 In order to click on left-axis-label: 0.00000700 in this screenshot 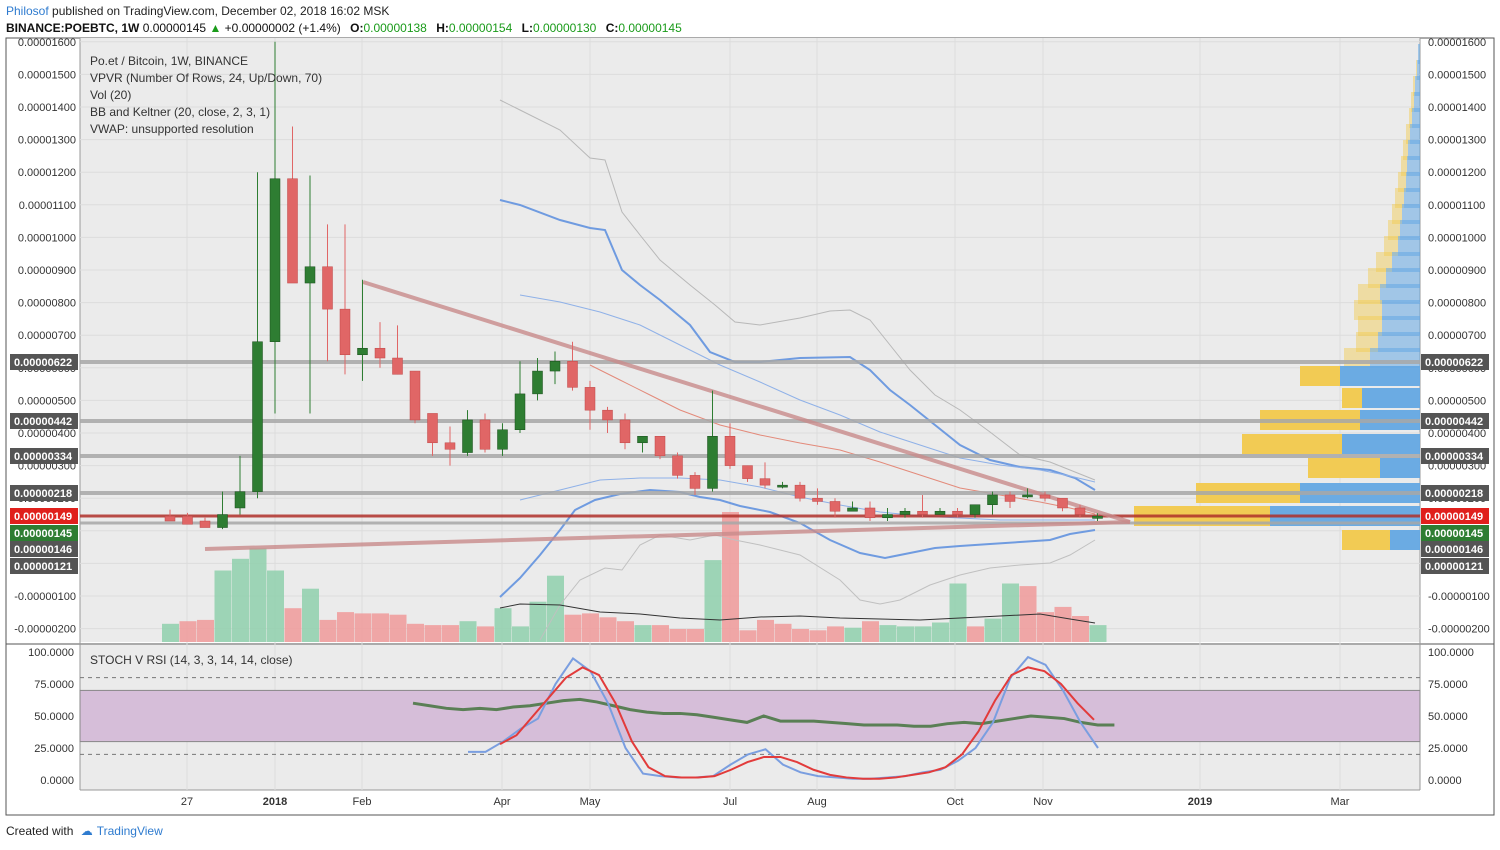, I will do `click(47, 336)`.